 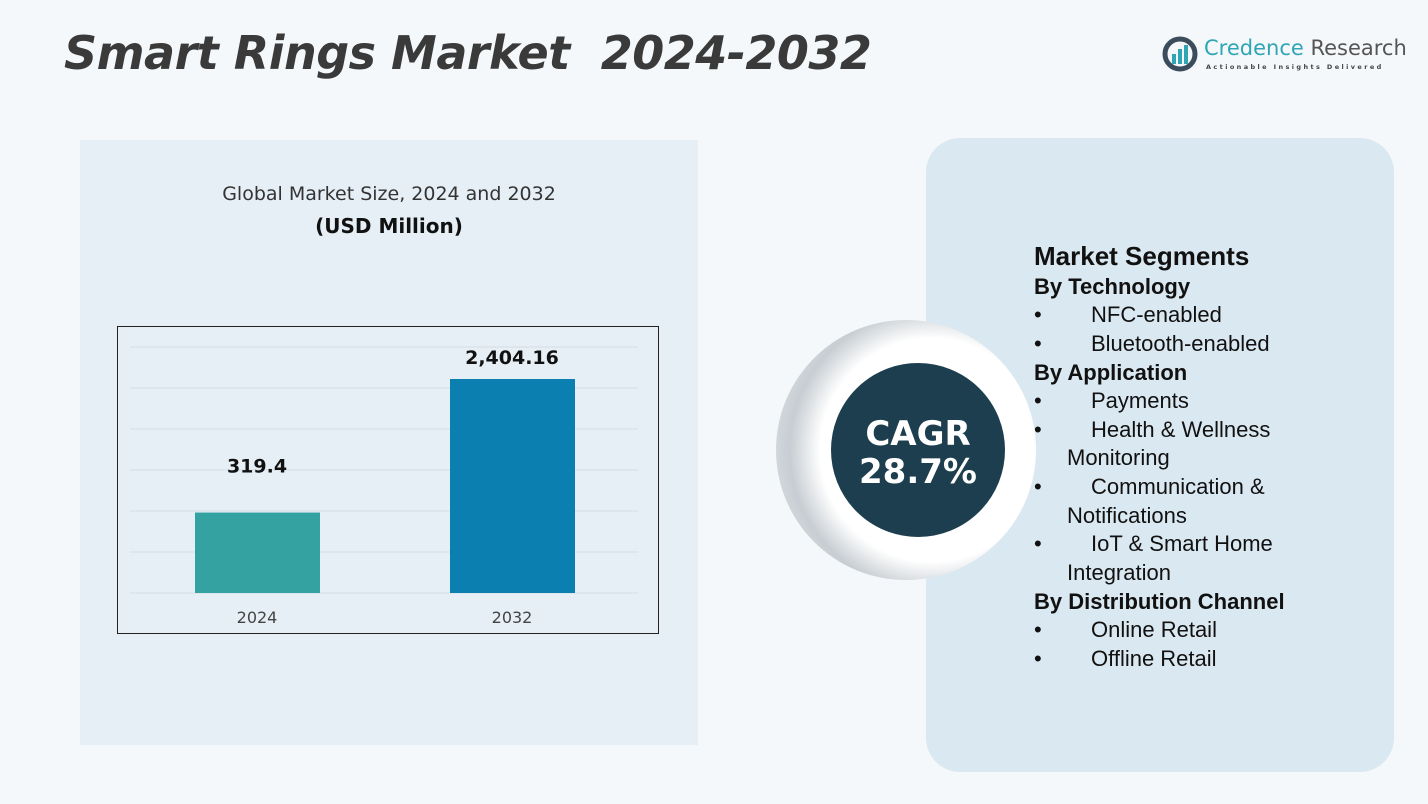 I want to click on segment-group-title: By Application, so click(x=1111, y=373).